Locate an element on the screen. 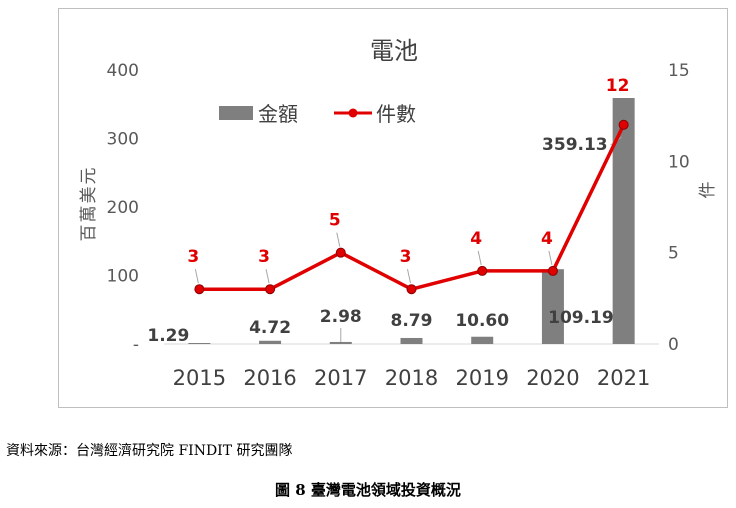 The image size is (736, 508). bar-data-label: 4.72 is located at coordinates (270, 328).